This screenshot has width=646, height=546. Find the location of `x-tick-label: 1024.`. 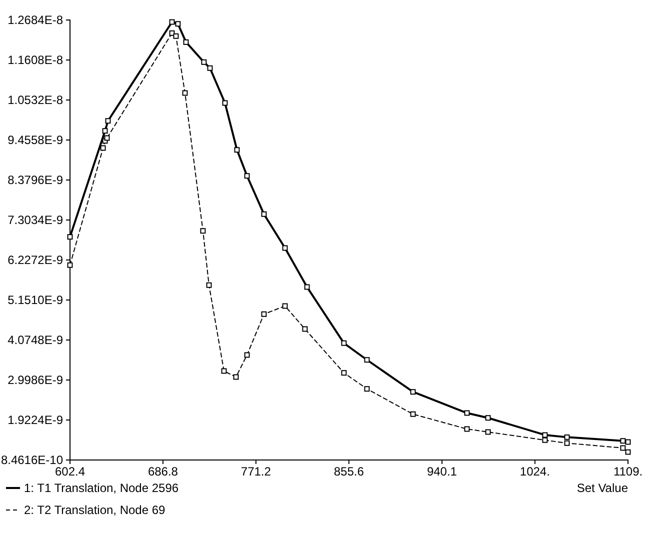

x-tick-label: 1024. is located at coordinates (535, 471).